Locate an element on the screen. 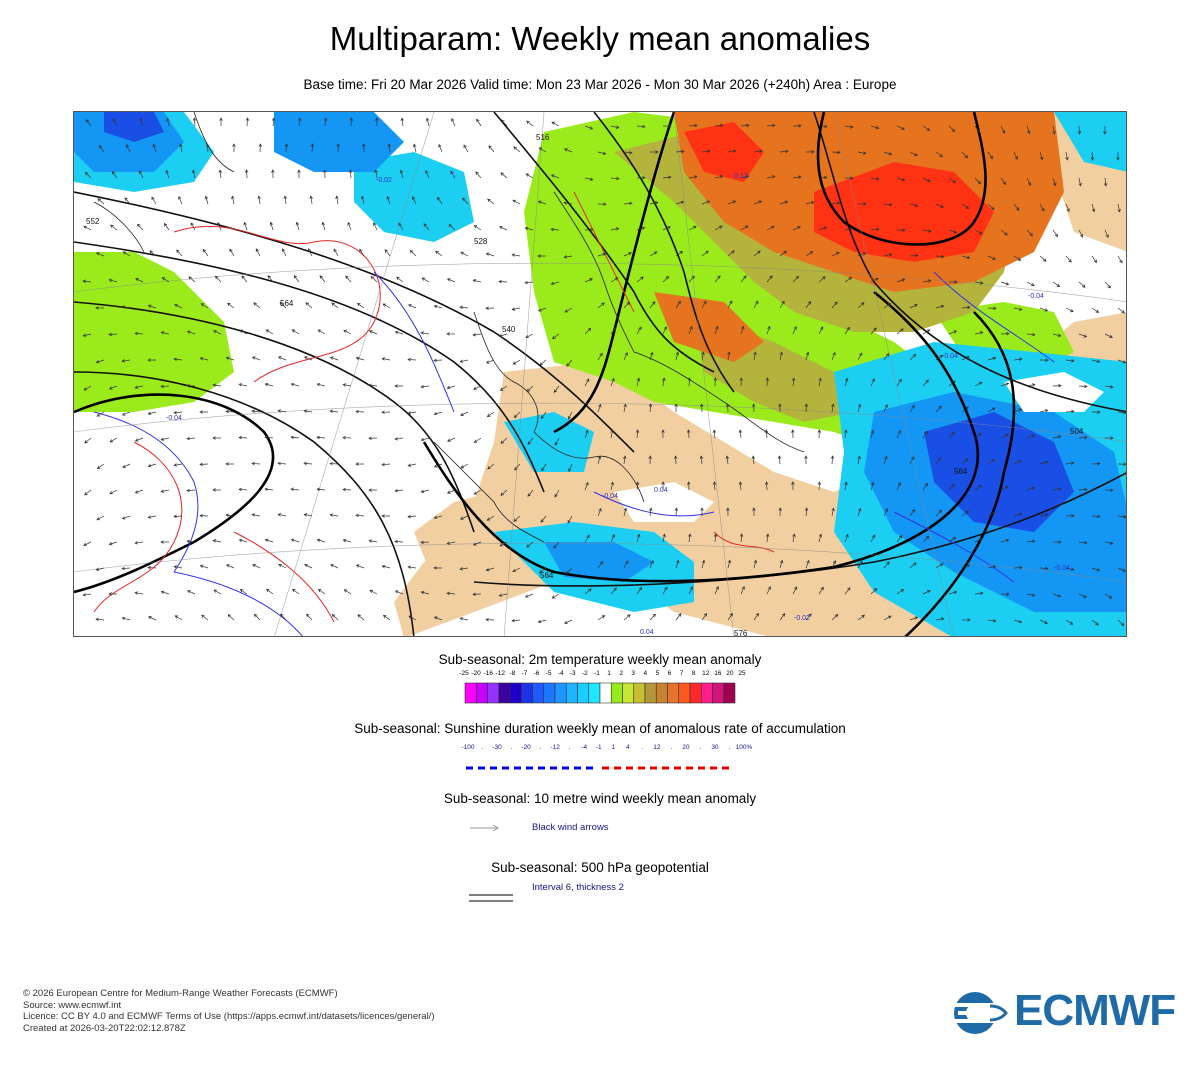 This screenshot has height=1080, width=1200. anomaly-label: 0.12 is located at coordinates (741, 176).